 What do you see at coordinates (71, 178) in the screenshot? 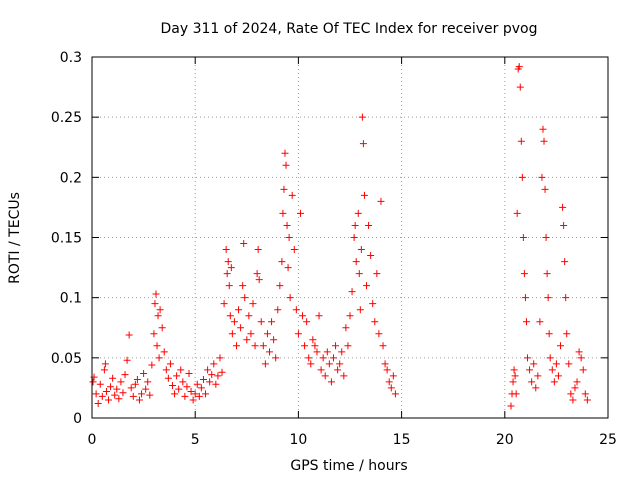
I see `y-tick-label: 0.2` at bounding box center [71, 178].